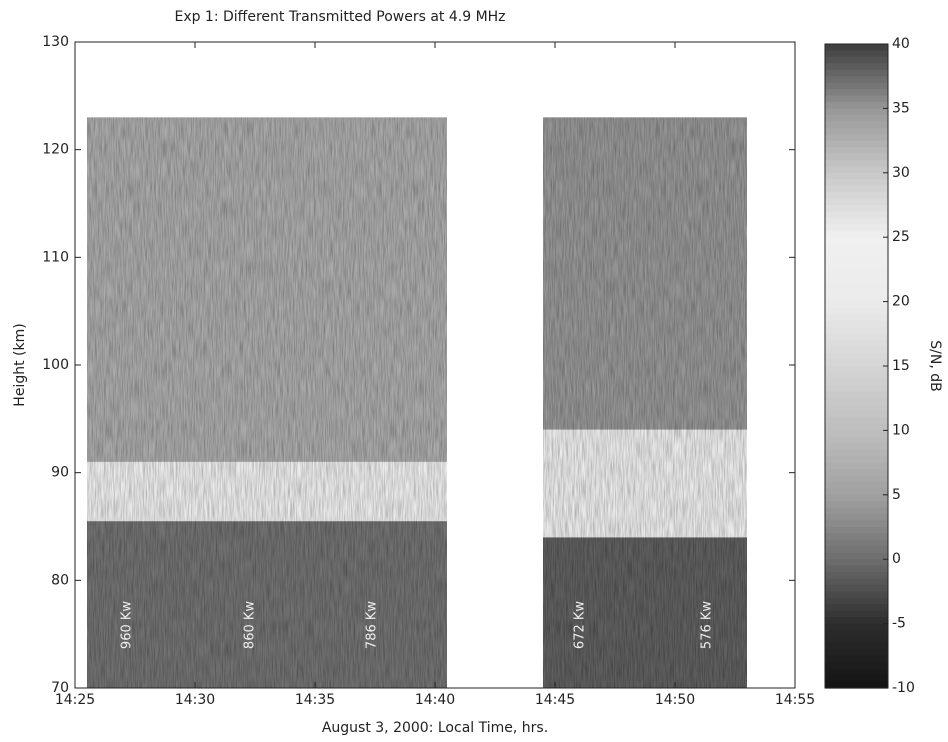 The height and width of the screenshot is (742, 948). Describe the element at coordinates (75, 700) in the screenshot. I see `x-tick-label: 14:25` at that location.